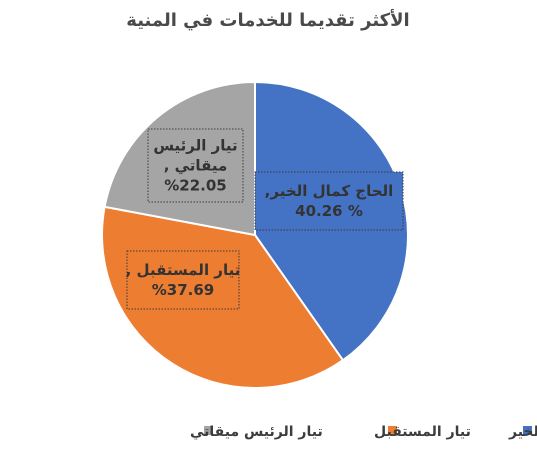 The height and width of the screenshot is (467, 537). Describe the element at coordinates (329, 191) in the screenshot. I see `data-label-text: الحاج كمال الخير,` at that location.